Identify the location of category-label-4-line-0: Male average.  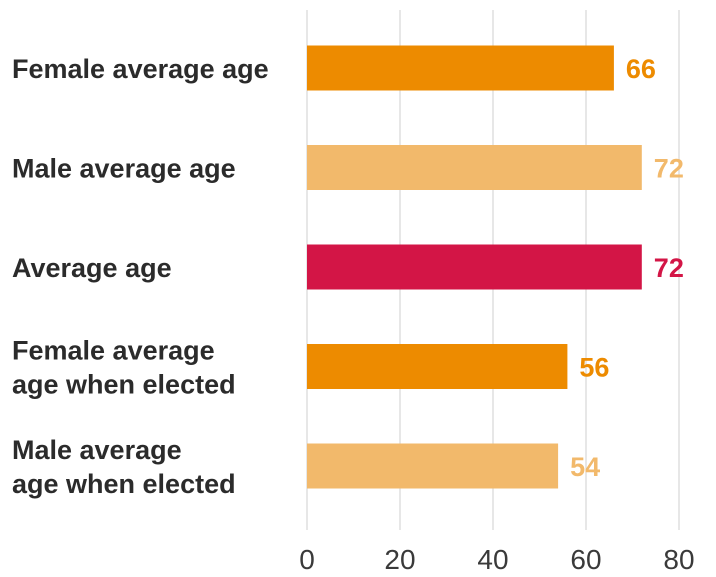
(97, 450).